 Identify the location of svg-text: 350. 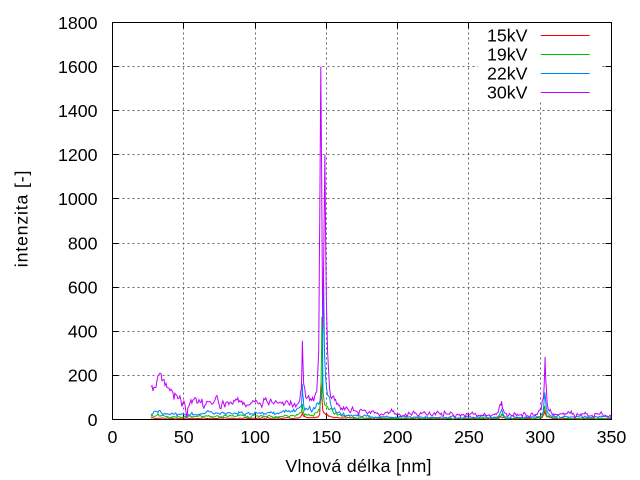
(612, 437).